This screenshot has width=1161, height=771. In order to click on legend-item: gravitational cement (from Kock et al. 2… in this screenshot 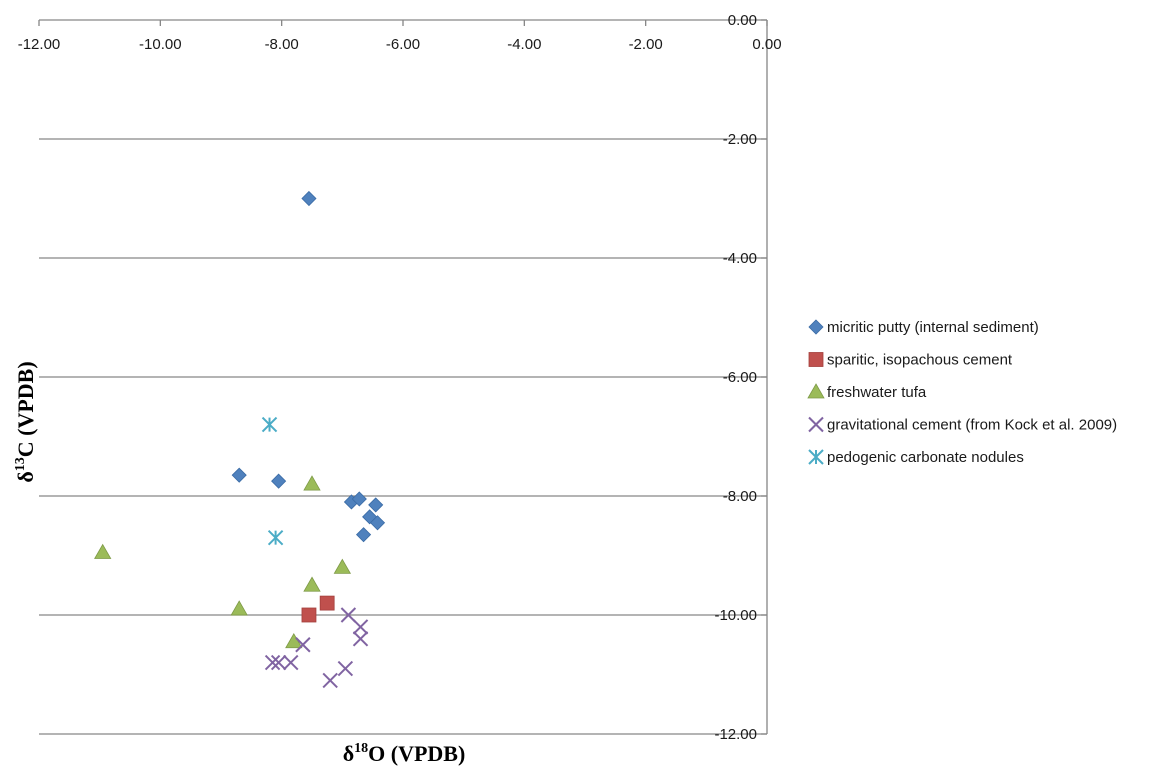, I will do `click(962, 425)`.